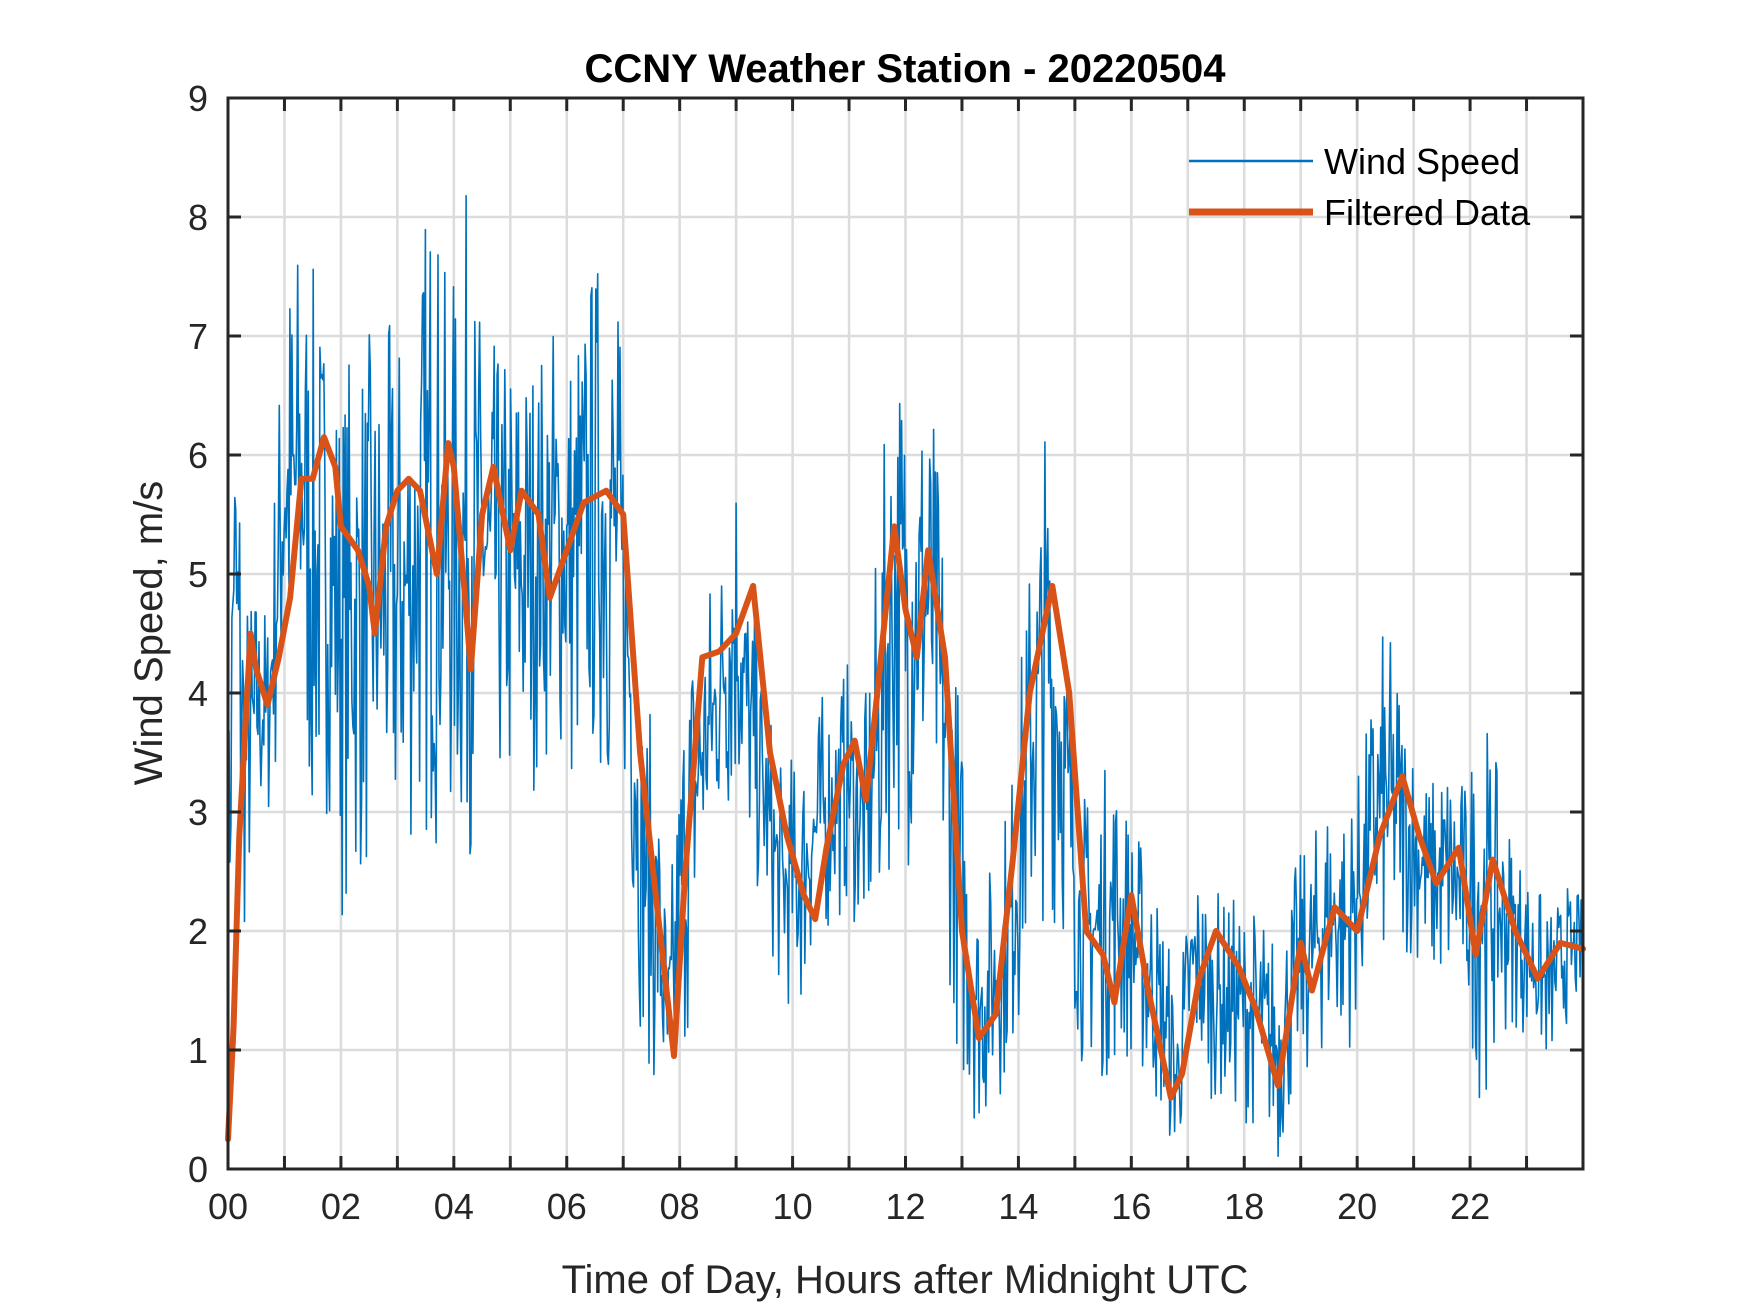 This screenshot has width=1750, height=1313. I want to click on chart-title: CCNY Weather Station - 20220504, so click(906, 69).